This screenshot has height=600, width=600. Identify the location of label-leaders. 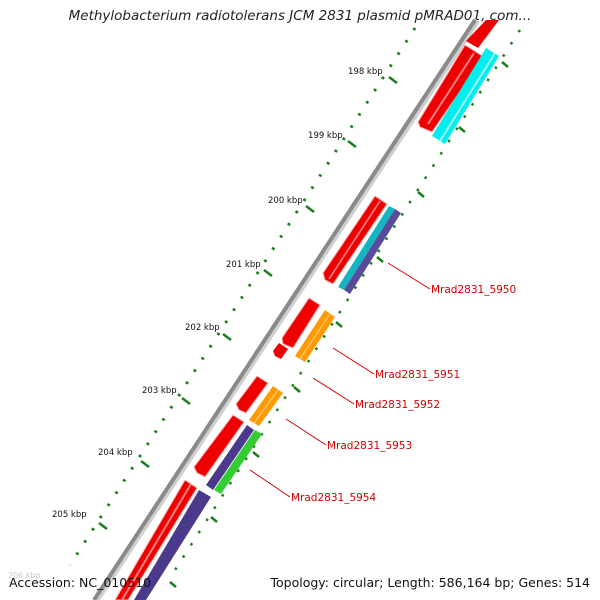
(340, 380).